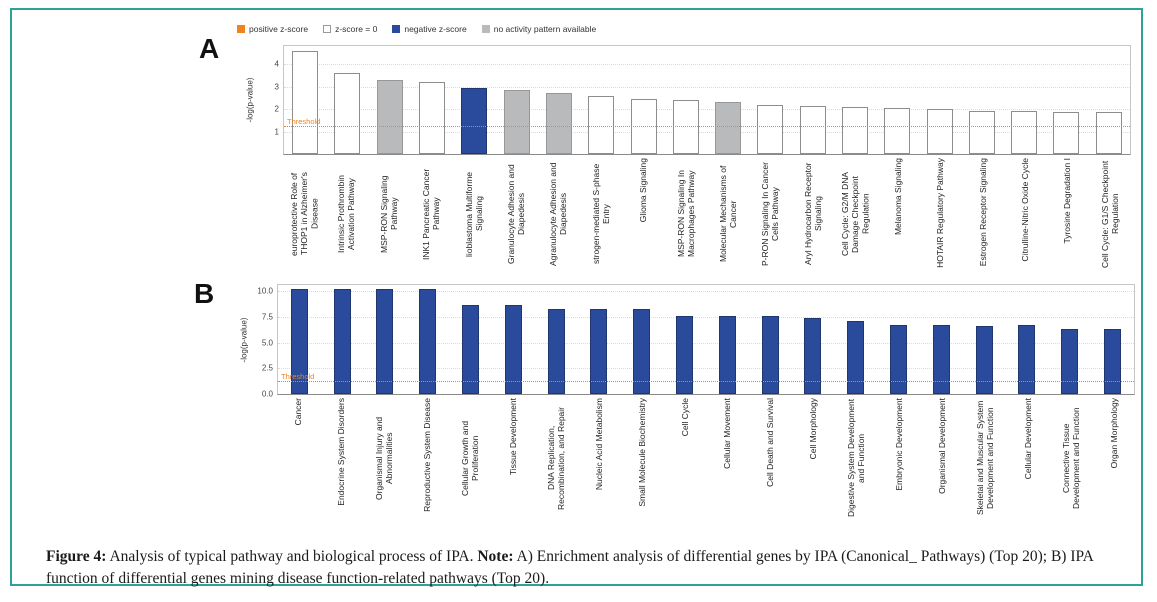 The width and height of the screenshot is (1157, 602). I want to click on category-label-slot: Organismal Development, so click(942, 458).